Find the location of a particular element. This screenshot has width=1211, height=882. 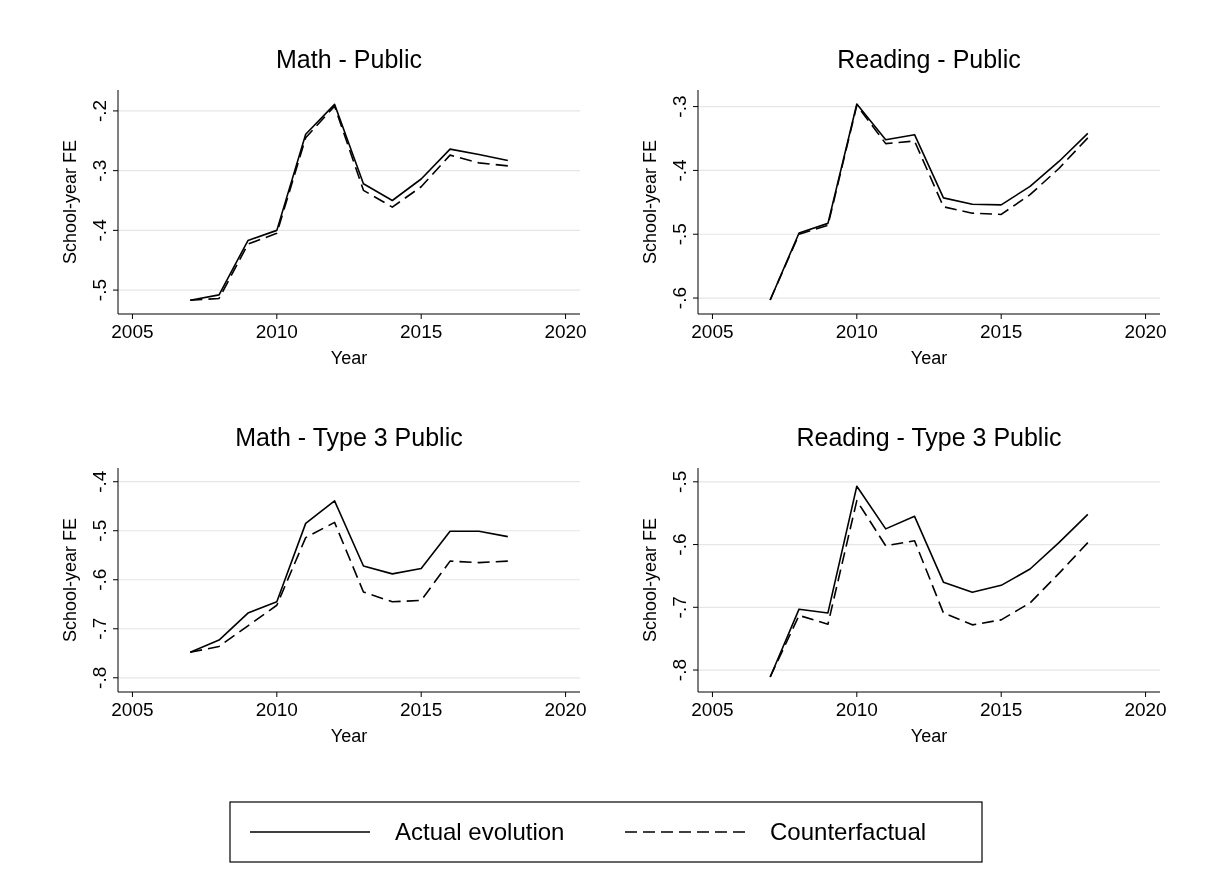

chart-title: Reading - Public is located at coordinates (929, 59).